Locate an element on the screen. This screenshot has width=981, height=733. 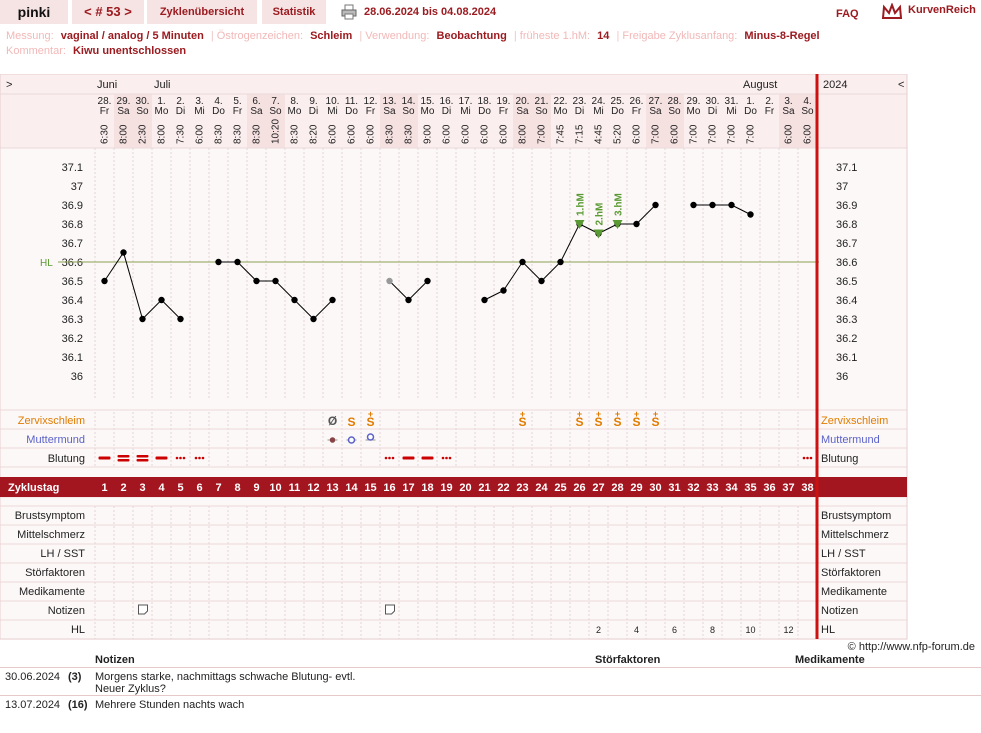
time-label: 4:45 is located at coordinates (599, 134).